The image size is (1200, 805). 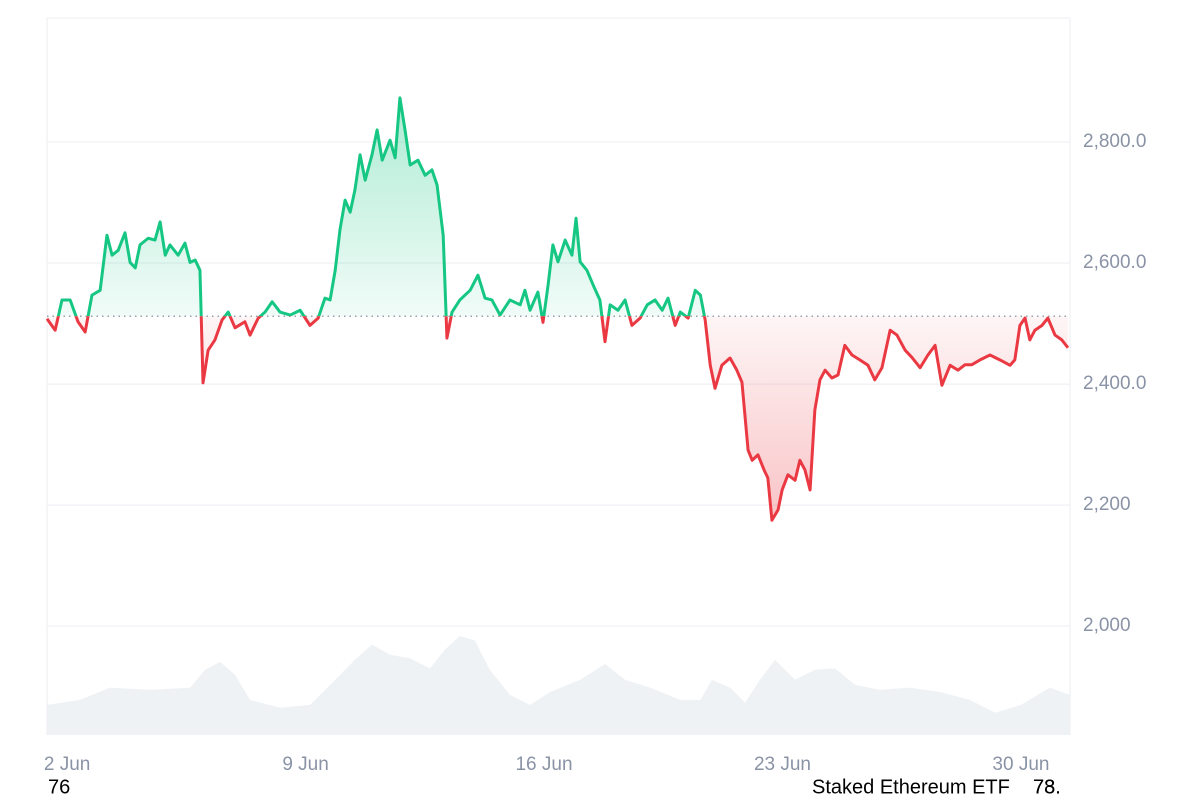 What do you see at coordinates (1020, 764) in the screenshot?
I see `x-tick-label: 30 Jun` at bounding box center [1020, 764].